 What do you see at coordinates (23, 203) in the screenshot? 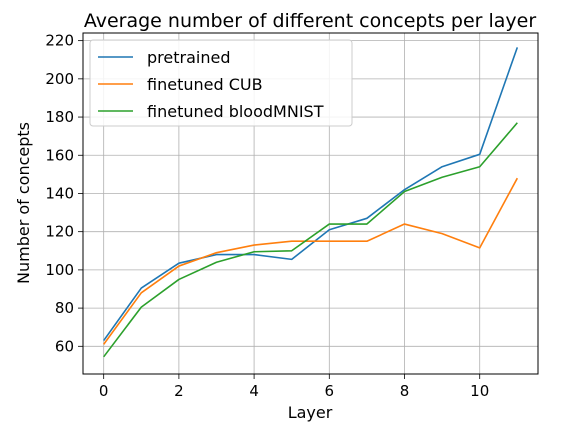
I see `y-axis-label: Number of concepts` at bounding box center [23, 203].